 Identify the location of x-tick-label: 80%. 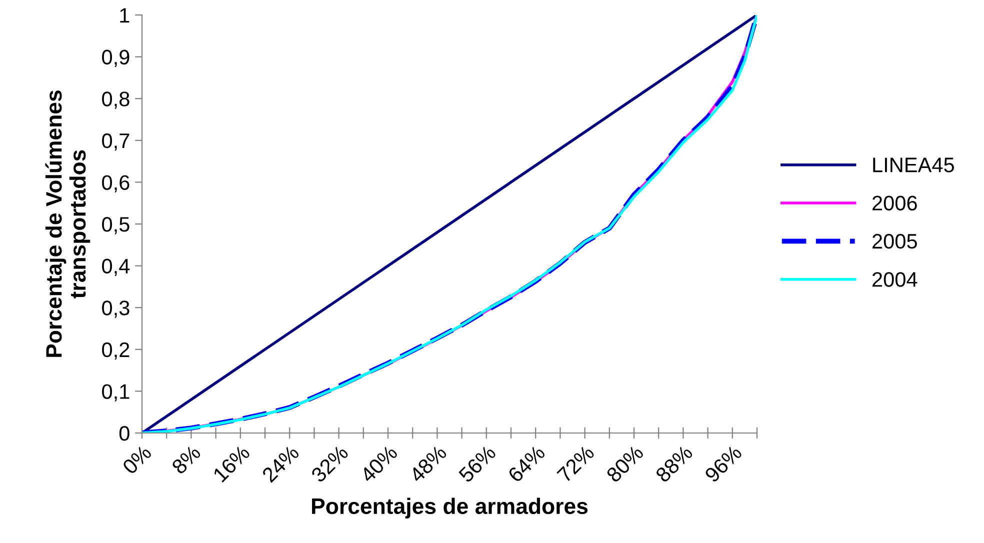
(625, 464).